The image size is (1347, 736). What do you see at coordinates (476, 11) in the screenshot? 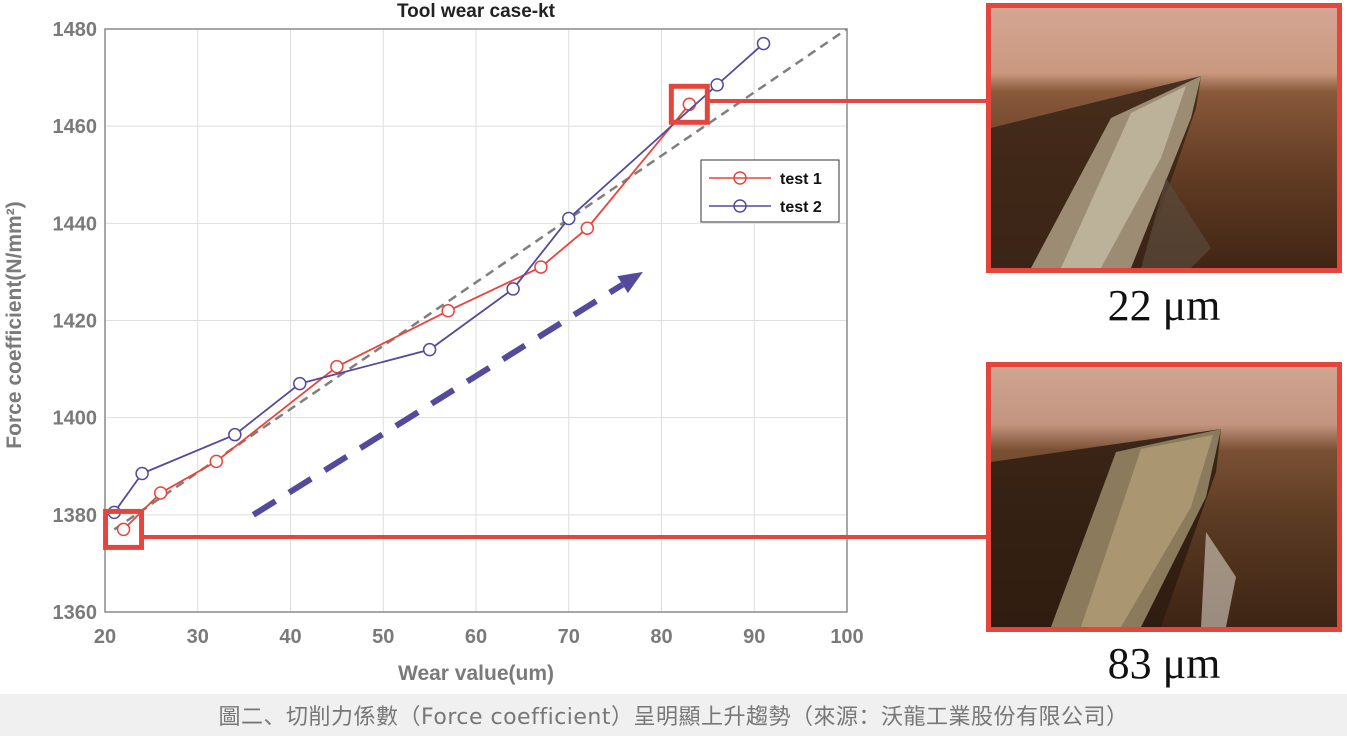
I see `chart-title: Tool wear case-kt` at bounding box center [476, 11].